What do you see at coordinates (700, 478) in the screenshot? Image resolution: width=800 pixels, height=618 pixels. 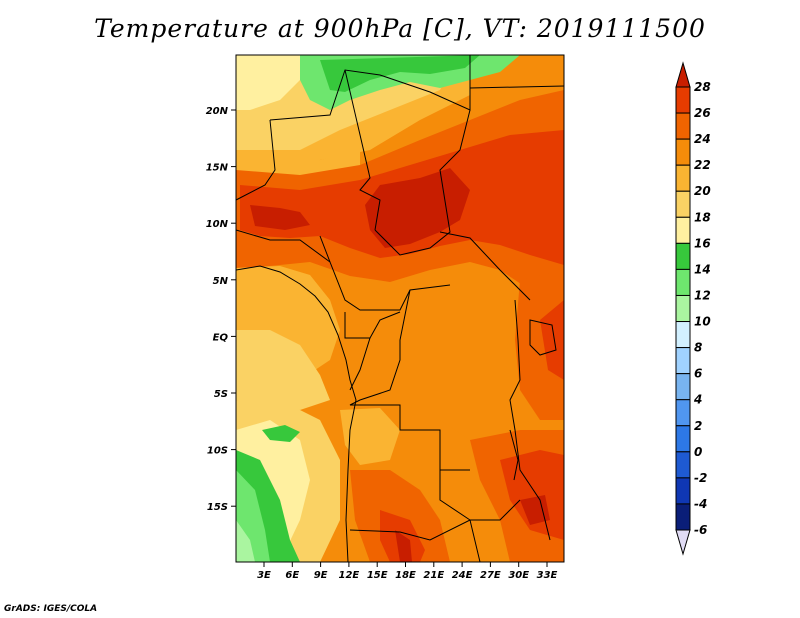 I see `colorbar-label: -2` at bounding box center [700, 478].